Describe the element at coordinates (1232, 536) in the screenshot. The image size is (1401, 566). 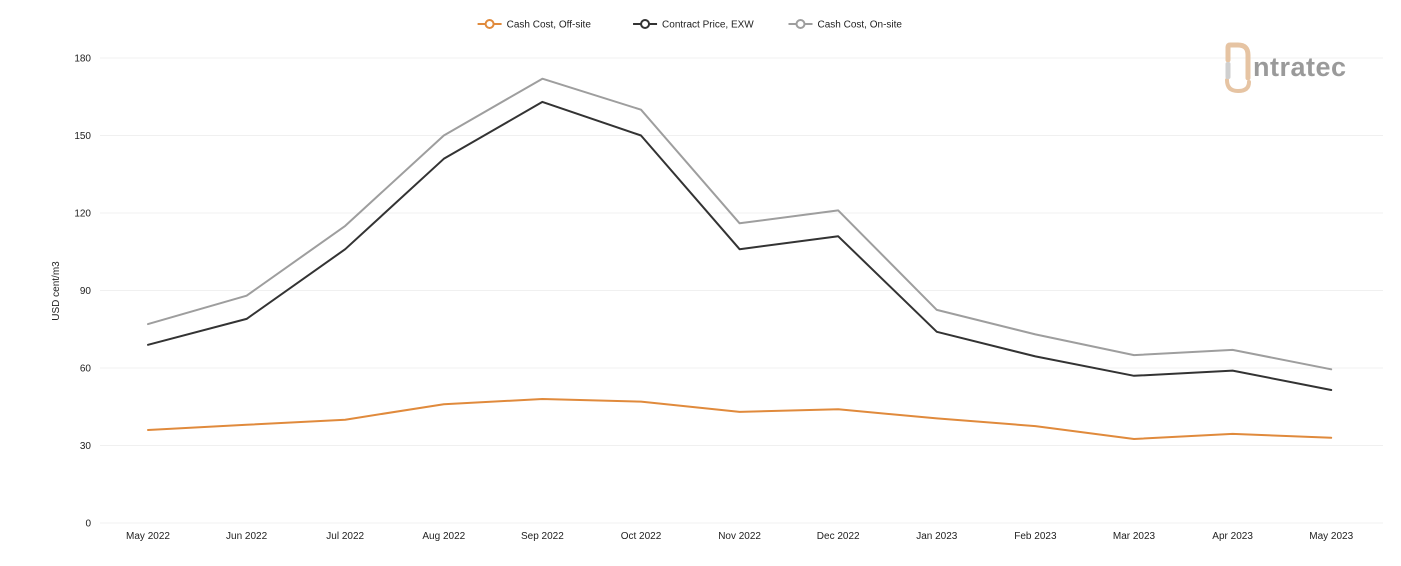
I see `x-tick-label: Apr 2023` at that location.